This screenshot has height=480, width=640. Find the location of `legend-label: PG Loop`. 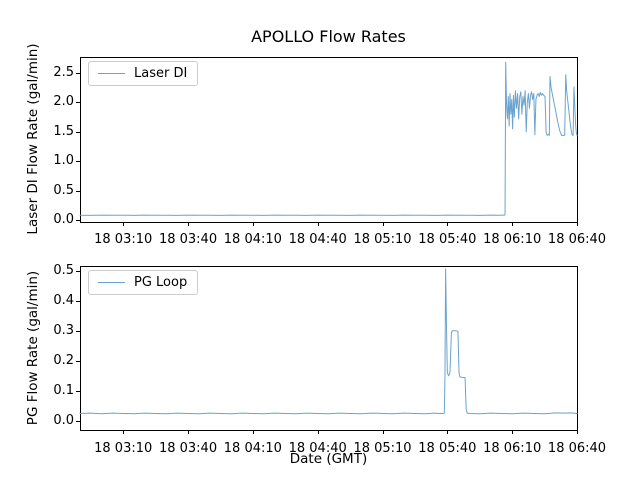

legend-label: PG Loop is located at coordinates (161, 282).